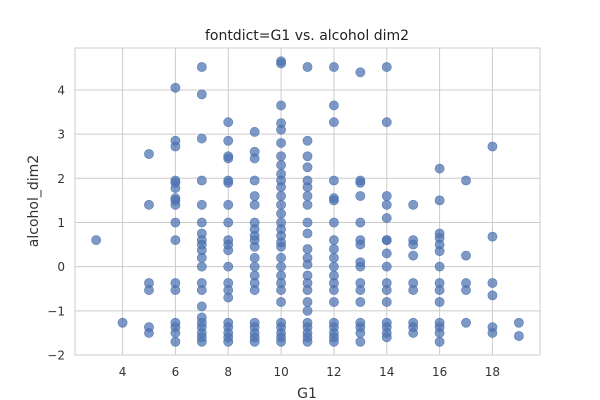 The image size is (600, 400). What do you see at coordinates (61, 179) in the screenshot?
I see `y-tick-label: 2` at bounding box center [61, 179].